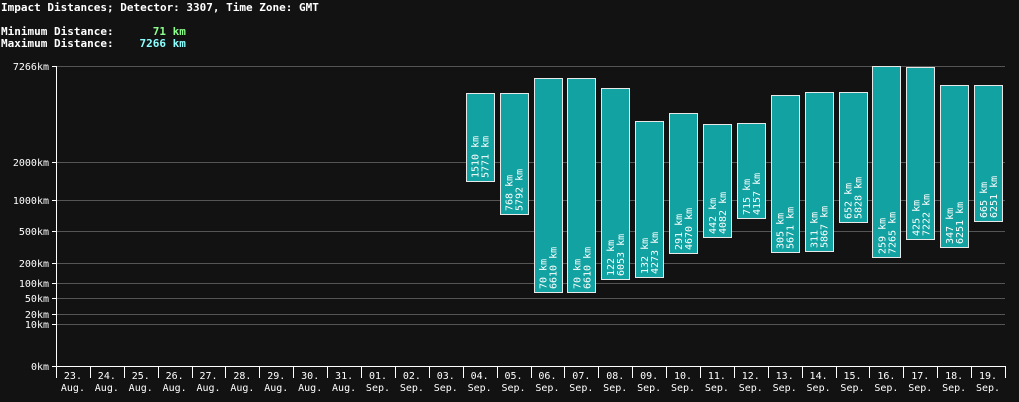  I want to click on x-tick-label: 10., so click(683, 376).